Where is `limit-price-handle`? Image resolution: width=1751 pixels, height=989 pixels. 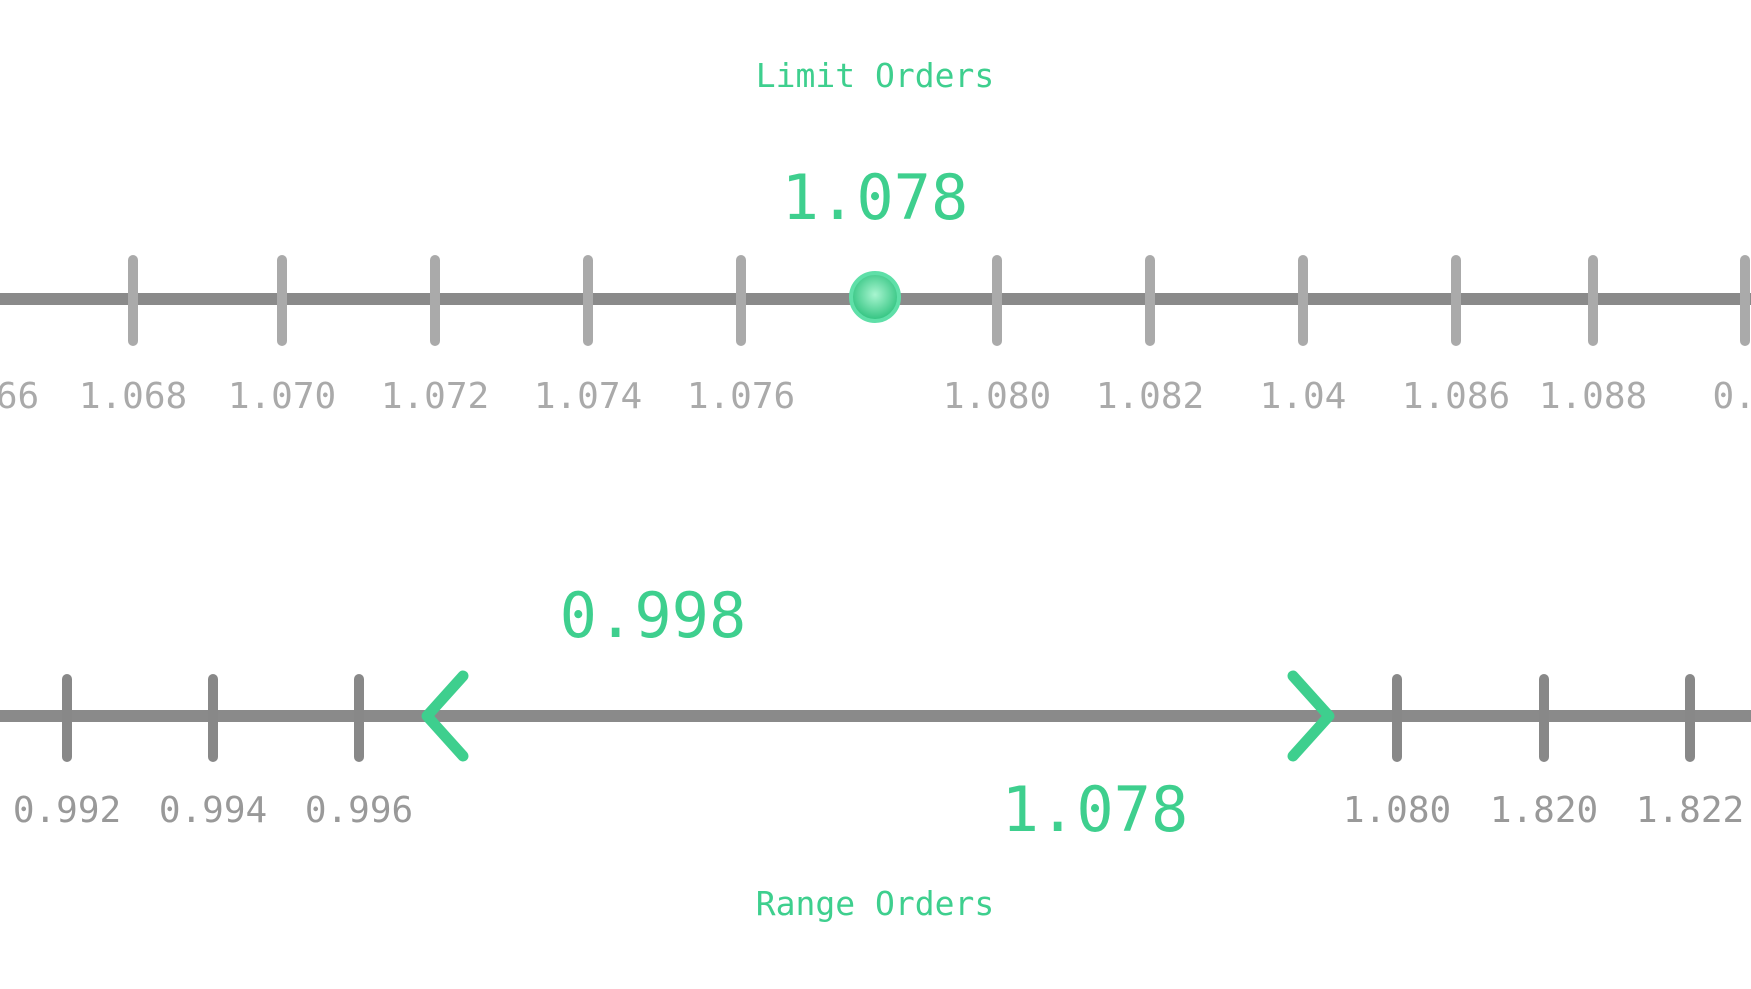
limit-price-handle is located at coordinates (875, 297).